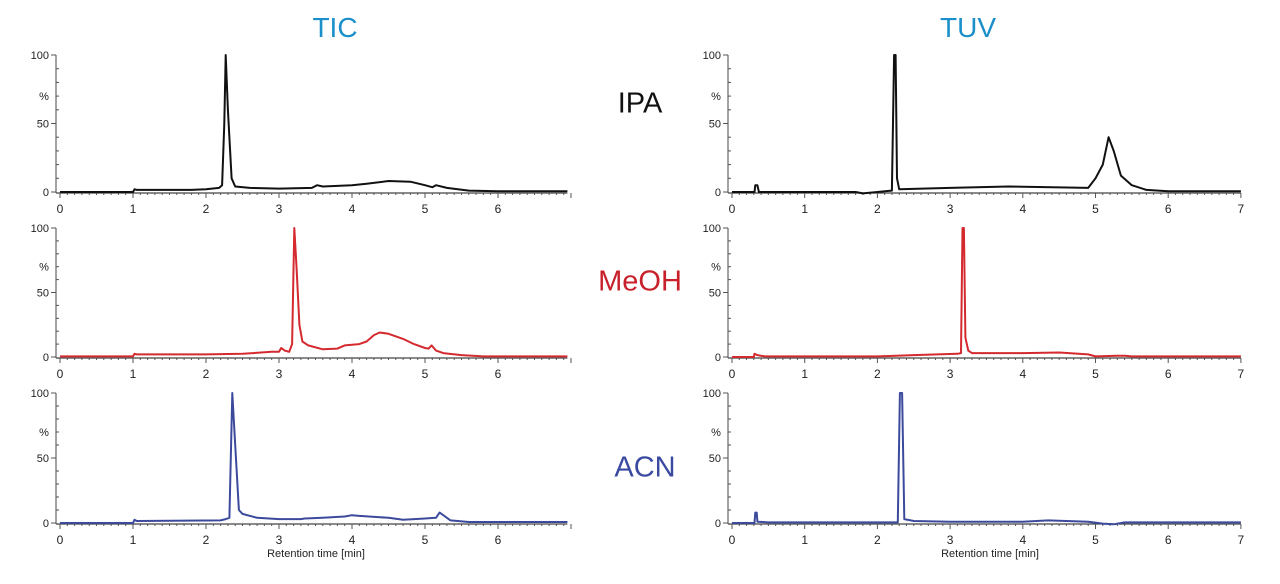 The width and height of the screenshot is (1280, 584). I want to click on tuv-meoh-x-tick-label: 0, so click(732, 374).